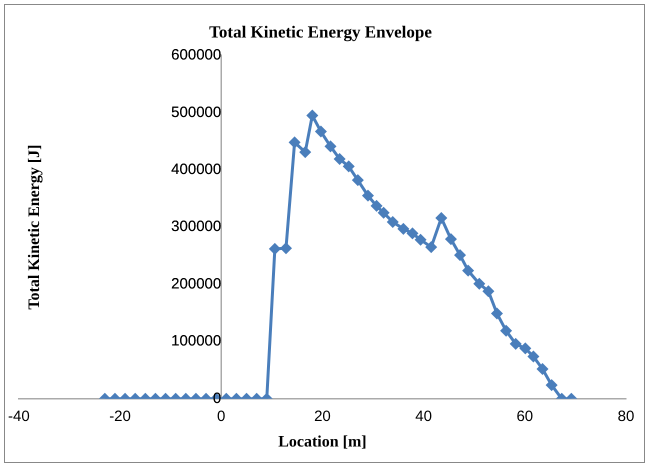 This screenshot has width=651, height=469. Describe the element at coordinates (320, 32) in the screenshot. I see `chart-title: Total Kinetic Energy Envelope` at that location.